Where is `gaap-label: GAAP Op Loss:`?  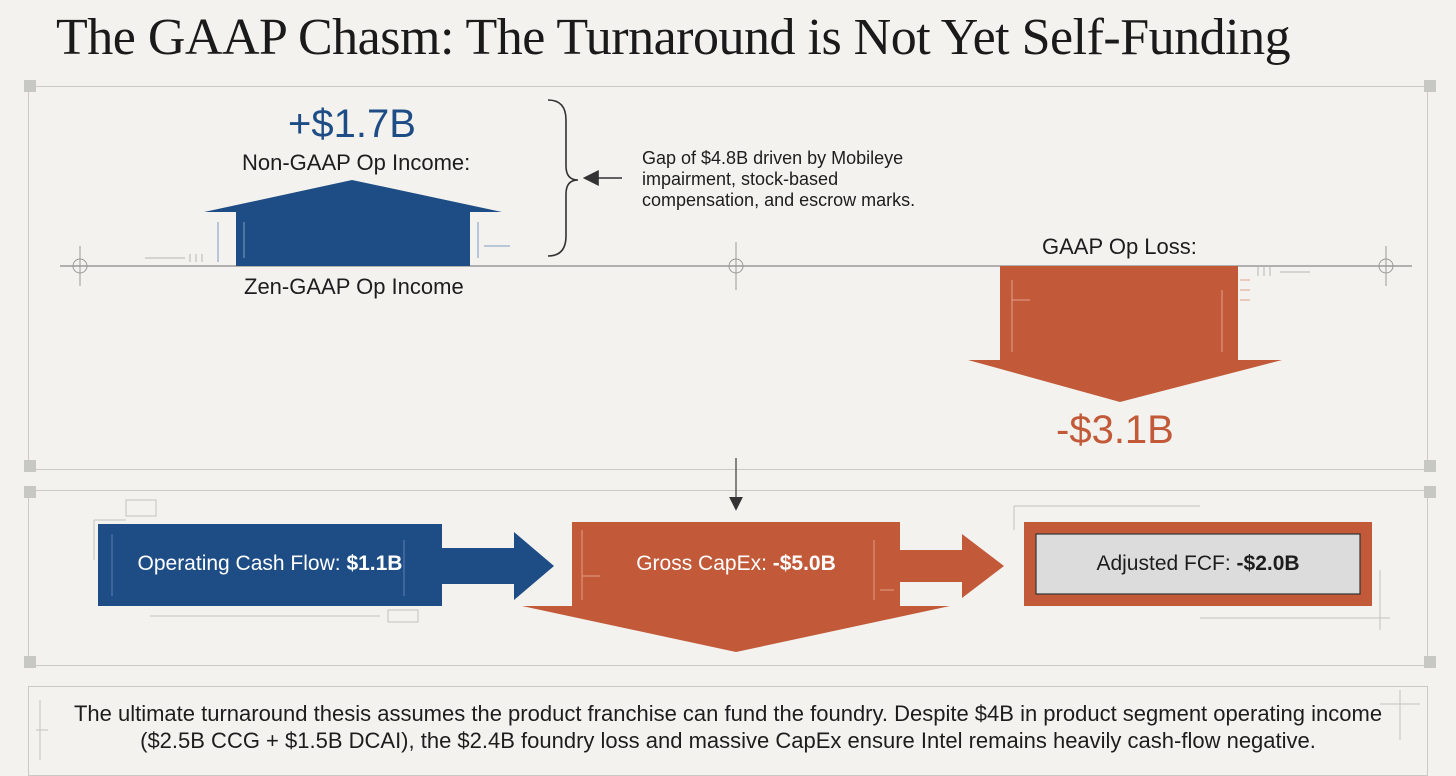
gaap-label: GAAP Op Loss: is located at coordinates (1119, 246).